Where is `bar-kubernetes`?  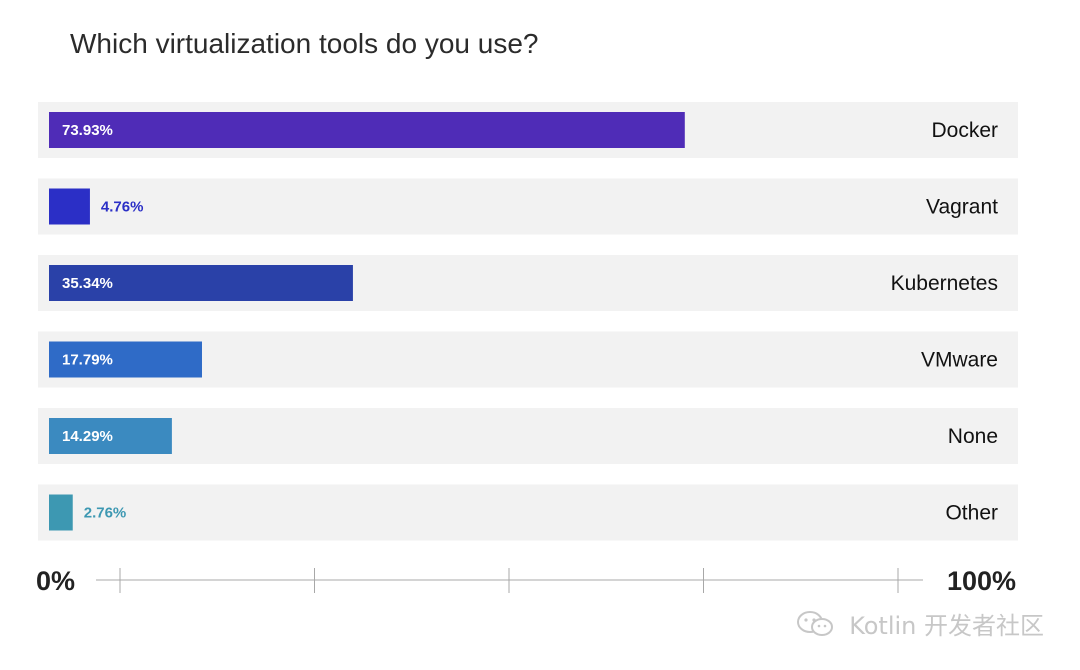
bar-kubernetes is located at coordinates (201, 283).